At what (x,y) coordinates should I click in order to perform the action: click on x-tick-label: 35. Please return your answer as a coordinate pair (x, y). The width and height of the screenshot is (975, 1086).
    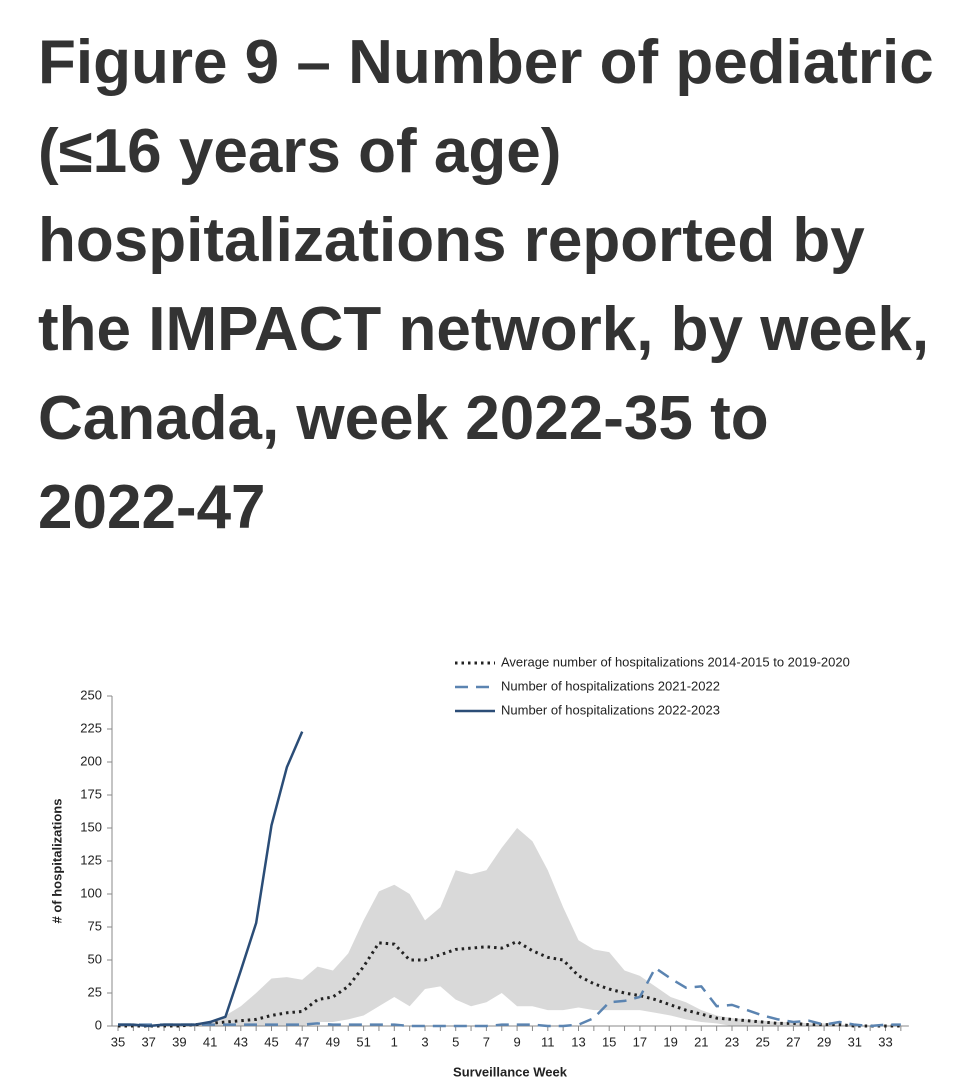
    Looking at the image, I should click on (118, 1041).